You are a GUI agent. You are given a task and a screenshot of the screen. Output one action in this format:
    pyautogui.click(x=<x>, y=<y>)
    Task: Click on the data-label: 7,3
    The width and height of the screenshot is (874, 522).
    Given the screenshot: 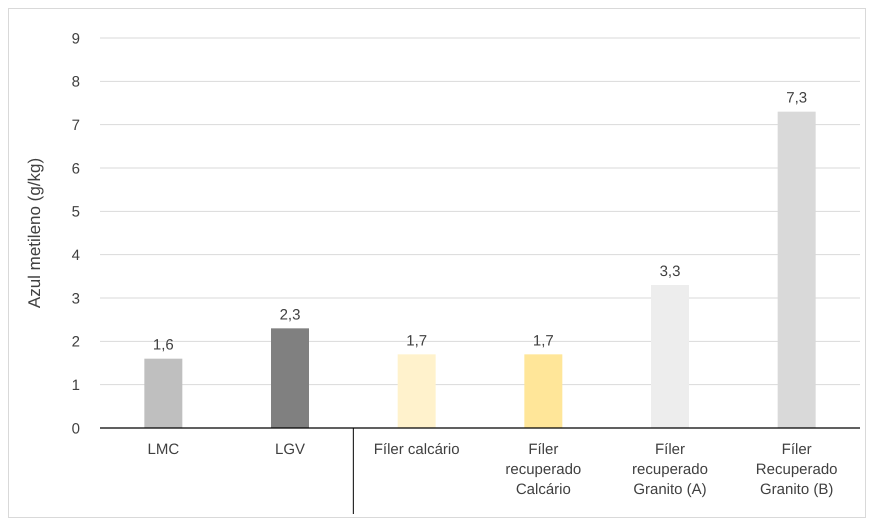 What is the action you would take?
    pyautogui.click(x=797, y=98)
    